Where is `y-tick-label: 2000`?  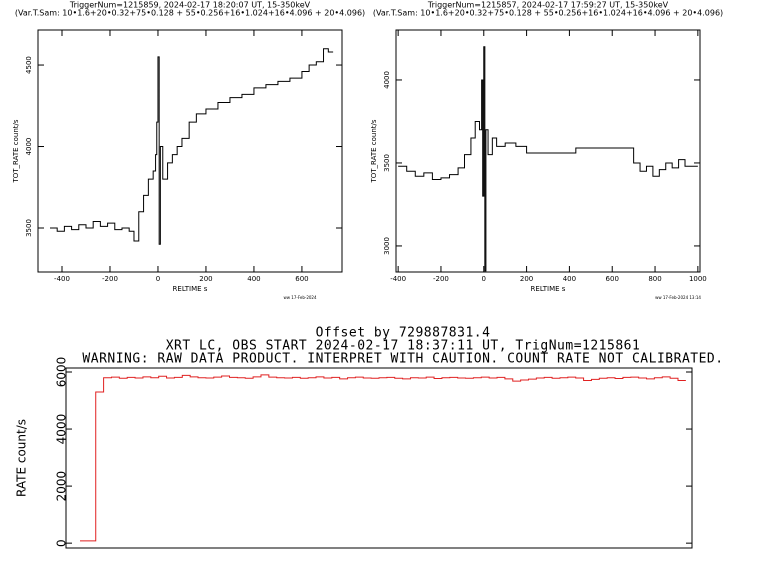 y-tick-label: 2000 is located at coordinates (62, 486).